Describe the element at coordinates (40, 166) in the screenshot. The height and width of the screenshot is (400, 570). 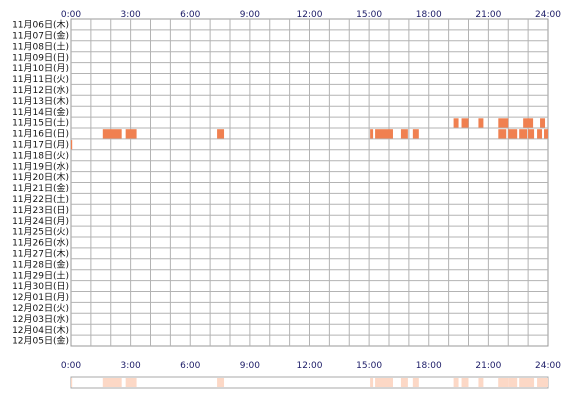
I see `row-label: 11月19日(水)` at that location.